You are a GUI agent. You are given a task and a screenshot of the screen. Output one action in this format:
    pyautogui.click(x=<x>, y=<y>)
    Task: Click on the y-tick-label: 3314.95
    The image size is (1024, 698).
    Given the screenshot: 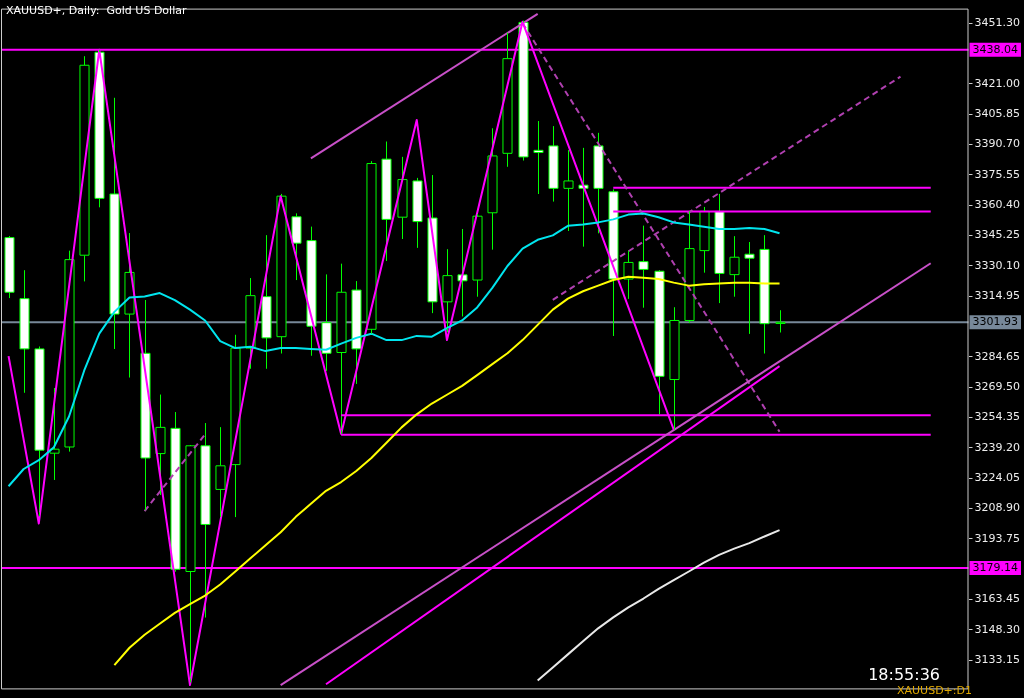 What is the action you would take?
    pyautogui.click(x=997, y=296)
    